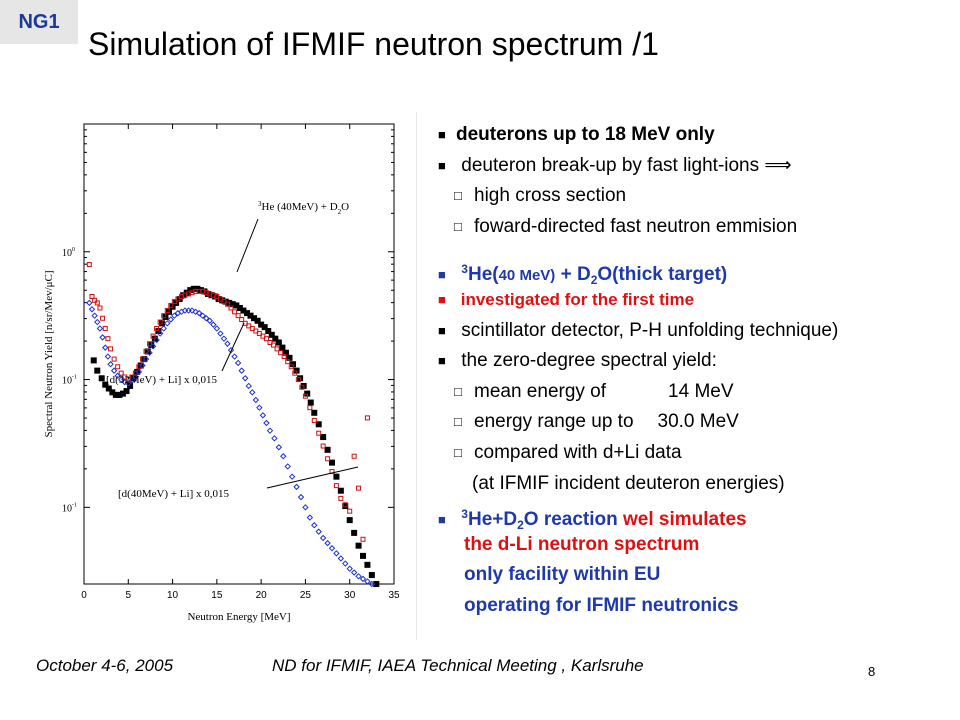 The width and height of the screenshot is (960, 720). Describe the element at coordinates (300, 207) in the screenshot. I see `annotation-he-text: He (40MeV) + D` at that location.